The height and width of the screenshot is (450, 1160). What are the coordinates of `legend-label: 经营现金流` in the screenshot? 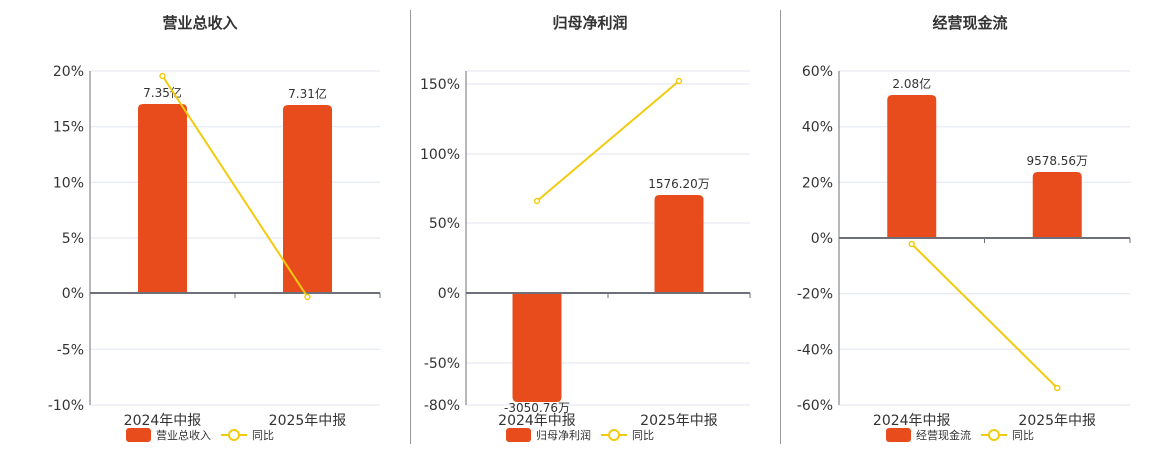 It's located at (943, 435).